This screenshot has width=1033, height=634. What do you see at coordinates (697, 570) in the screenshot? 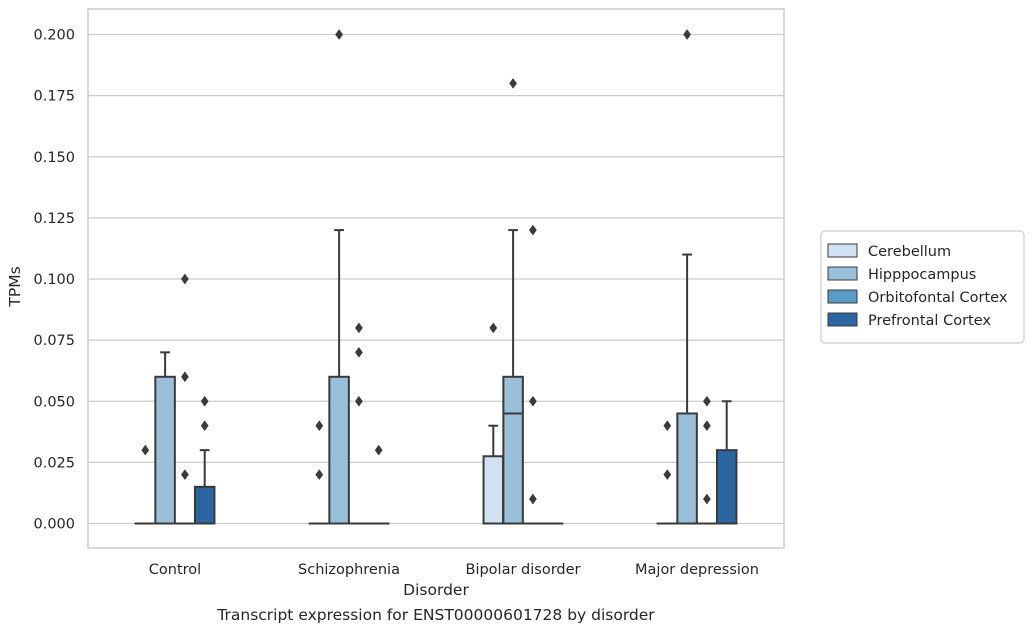
I see `x-tick-label: Major depression` at bounding box center [697, 570].